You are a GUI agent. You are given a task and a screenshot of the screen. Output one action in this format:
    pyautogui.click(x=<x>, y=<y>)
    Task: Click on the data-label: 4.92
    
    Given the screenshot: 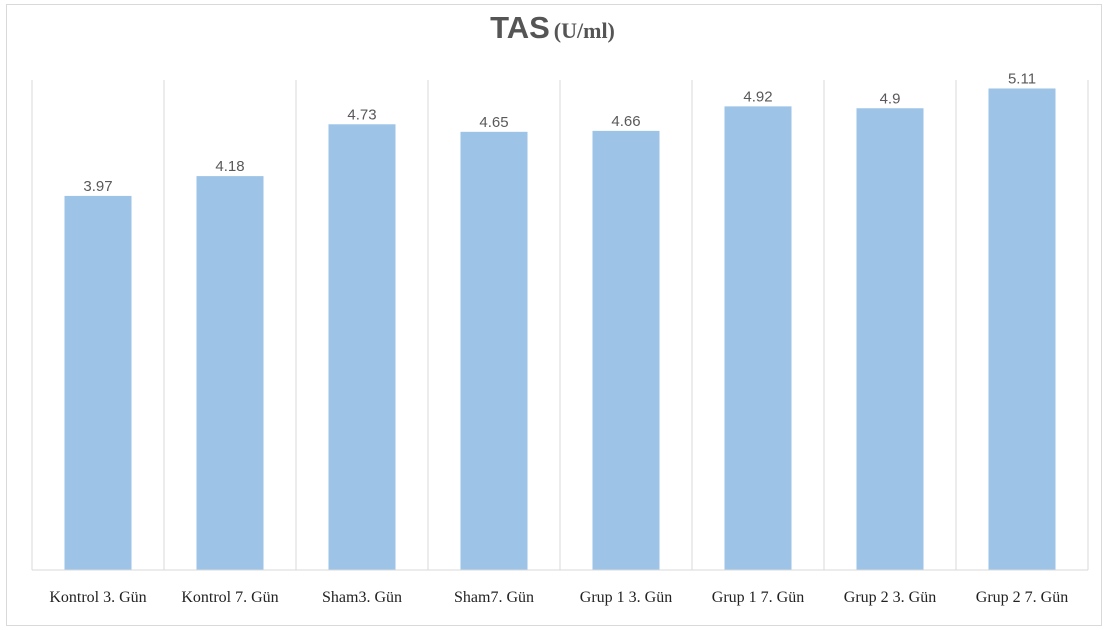 What is the action you would take?
    pyautogui.click(x=757, y=96)
    